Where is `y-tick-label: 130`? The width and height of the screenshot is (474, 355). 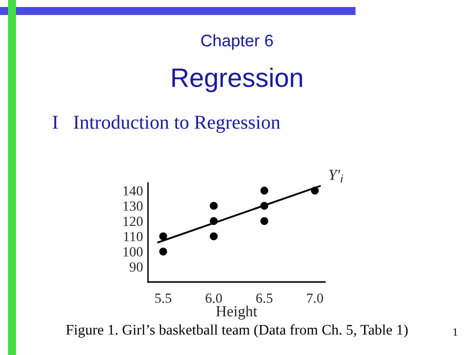
y-tick-label: 130 is located at coordinates (133, 206).